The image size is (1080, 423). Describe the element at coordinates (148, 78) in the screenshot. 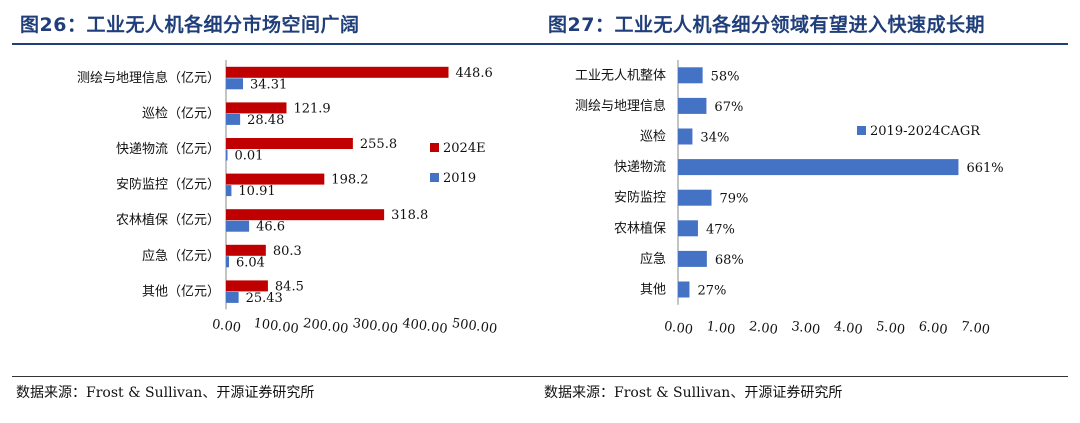

I see `category-label: 测绘与地理信息（亿元）` at that location.